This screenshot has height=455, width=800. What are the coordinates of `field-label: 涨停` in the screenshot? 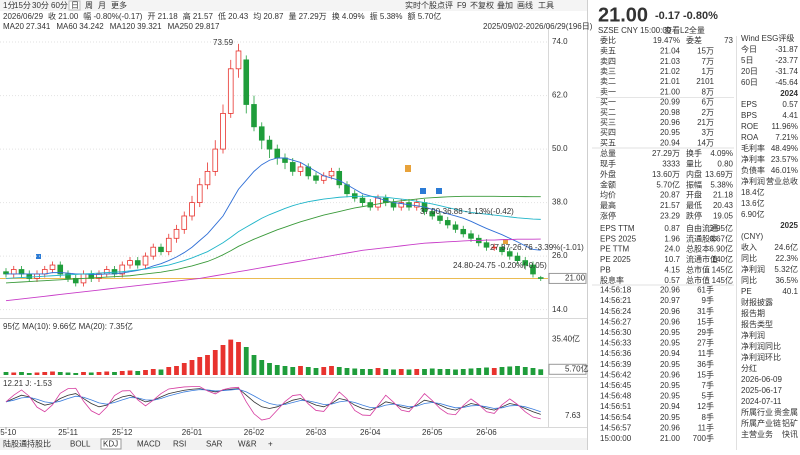 It's located at (608, 216).